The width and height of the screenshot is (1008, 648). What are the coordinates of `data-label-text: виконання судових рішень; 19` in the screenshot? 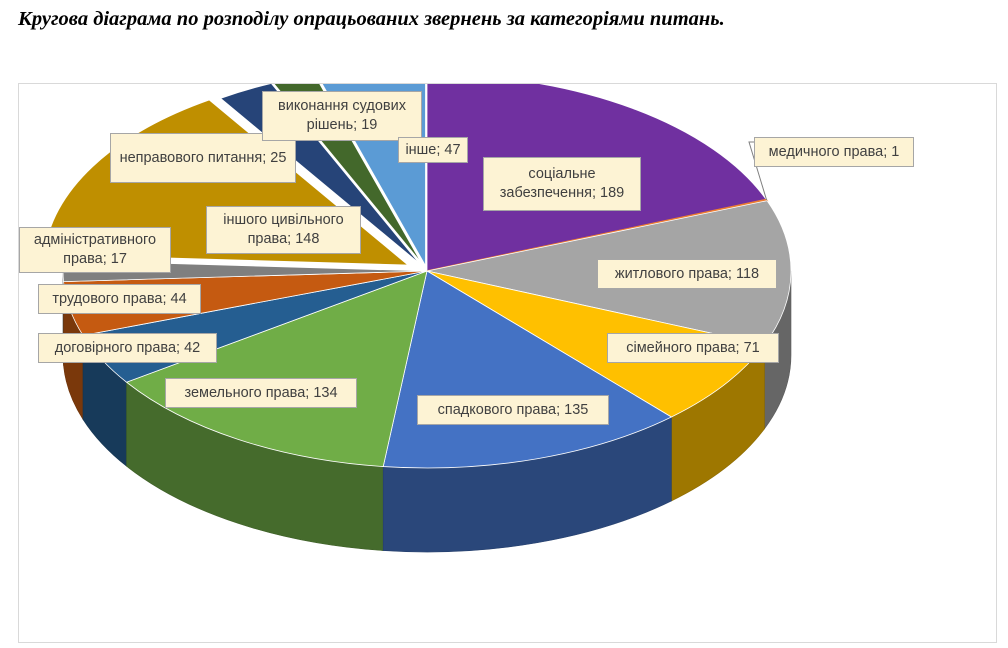 It's located at (342, 115).